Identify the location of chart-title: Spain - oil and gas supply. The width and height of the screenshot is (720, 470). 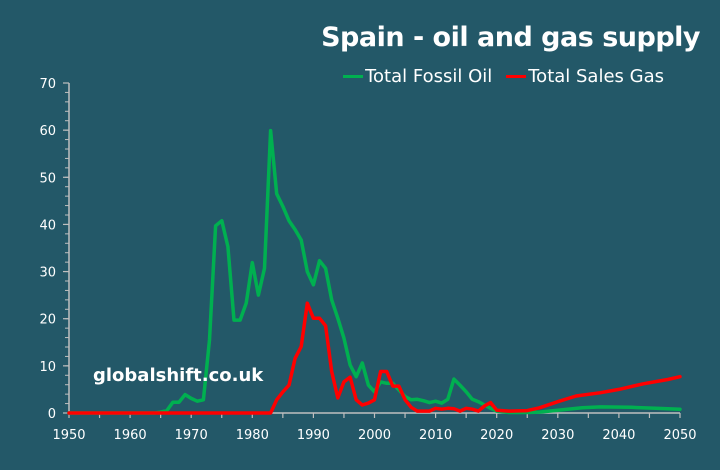
(510, 37).